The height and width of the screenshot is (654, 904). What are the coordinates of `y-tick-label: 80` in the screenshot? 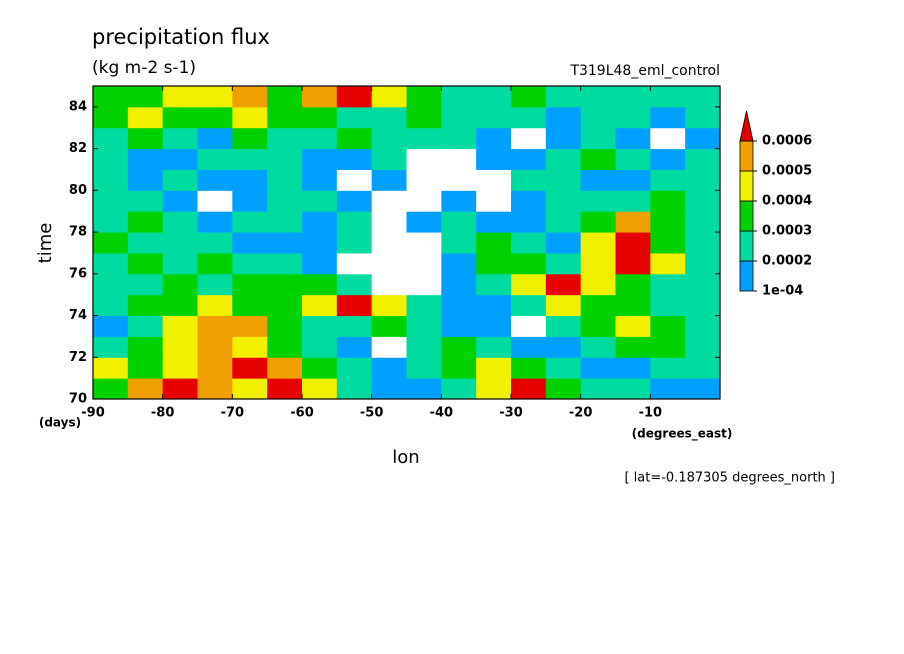 It's located at (78, 190).